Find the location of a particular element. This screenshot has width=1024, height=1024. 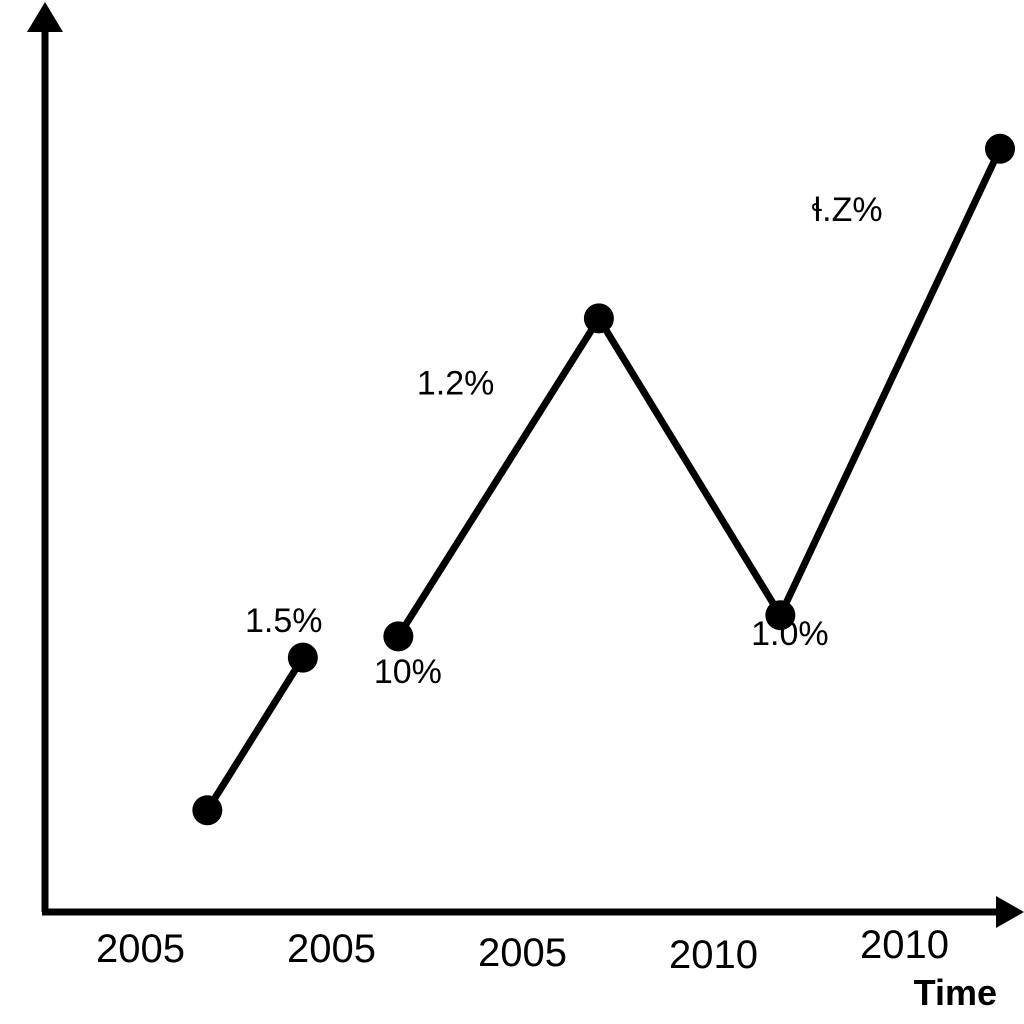

x-tick-labels: 2005 2005 2005 2010 2010 is located at coordinates (522, 950).